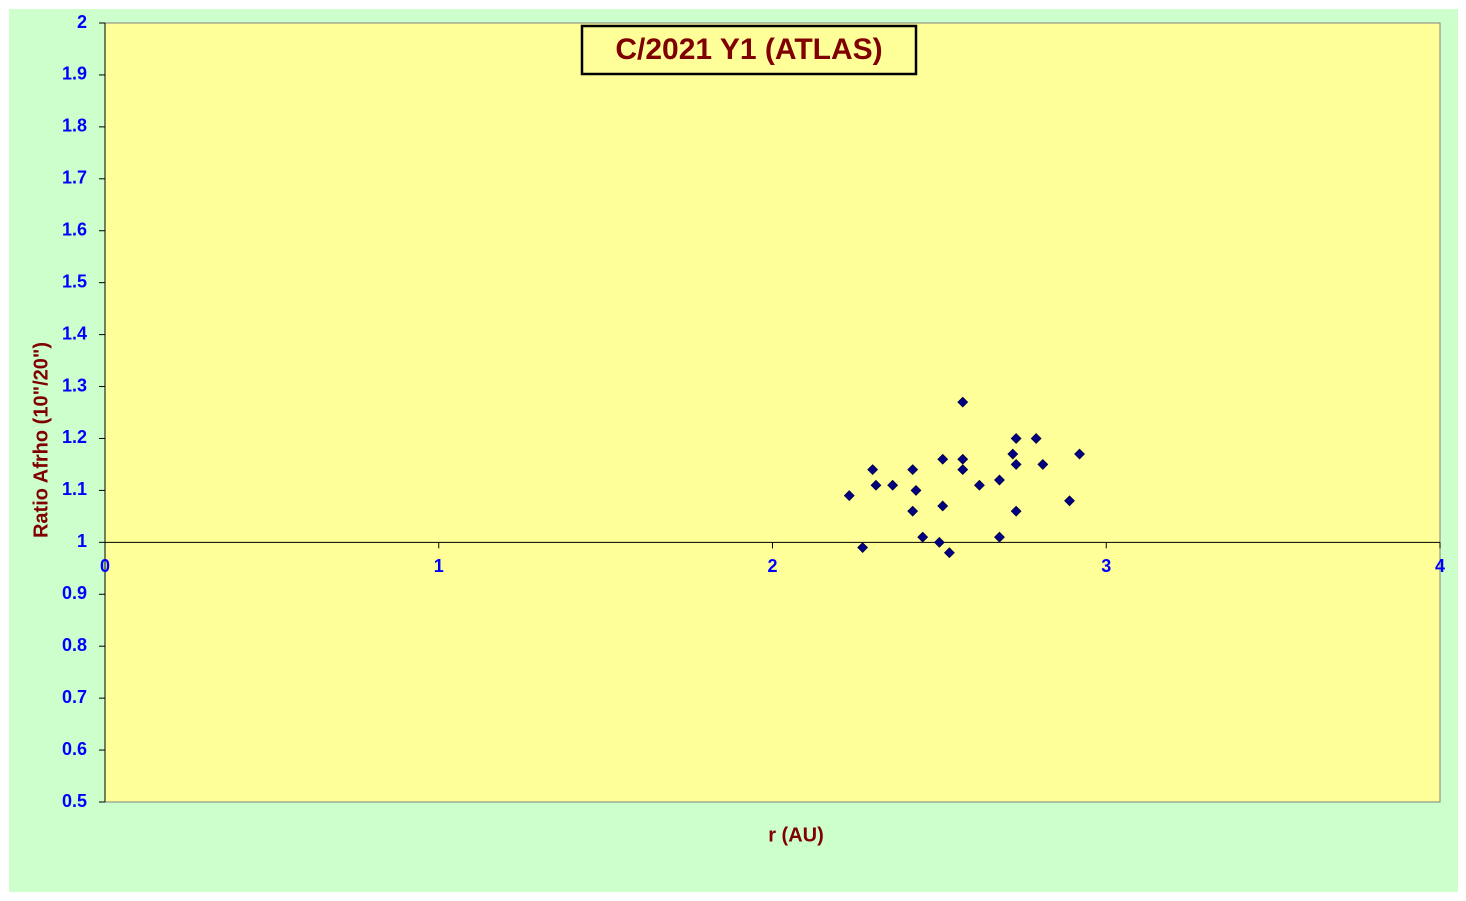 The width and height of the screenshot is (1466, 901). I want to click on chart-title: C/2021 Y1 (ATLAS), so click(748, 49).